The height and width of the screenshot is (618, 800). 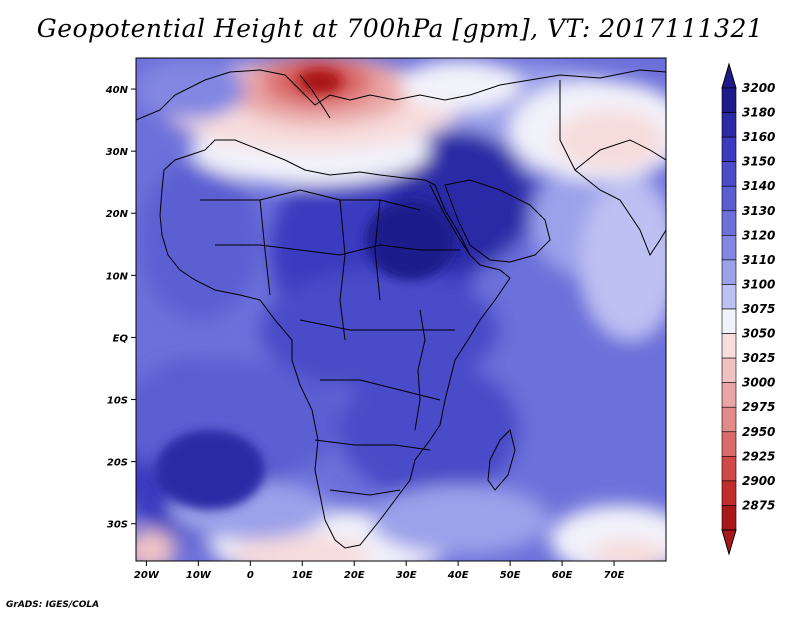 I want to click on colorbar-label: 3025, so click(x=758, y=358).